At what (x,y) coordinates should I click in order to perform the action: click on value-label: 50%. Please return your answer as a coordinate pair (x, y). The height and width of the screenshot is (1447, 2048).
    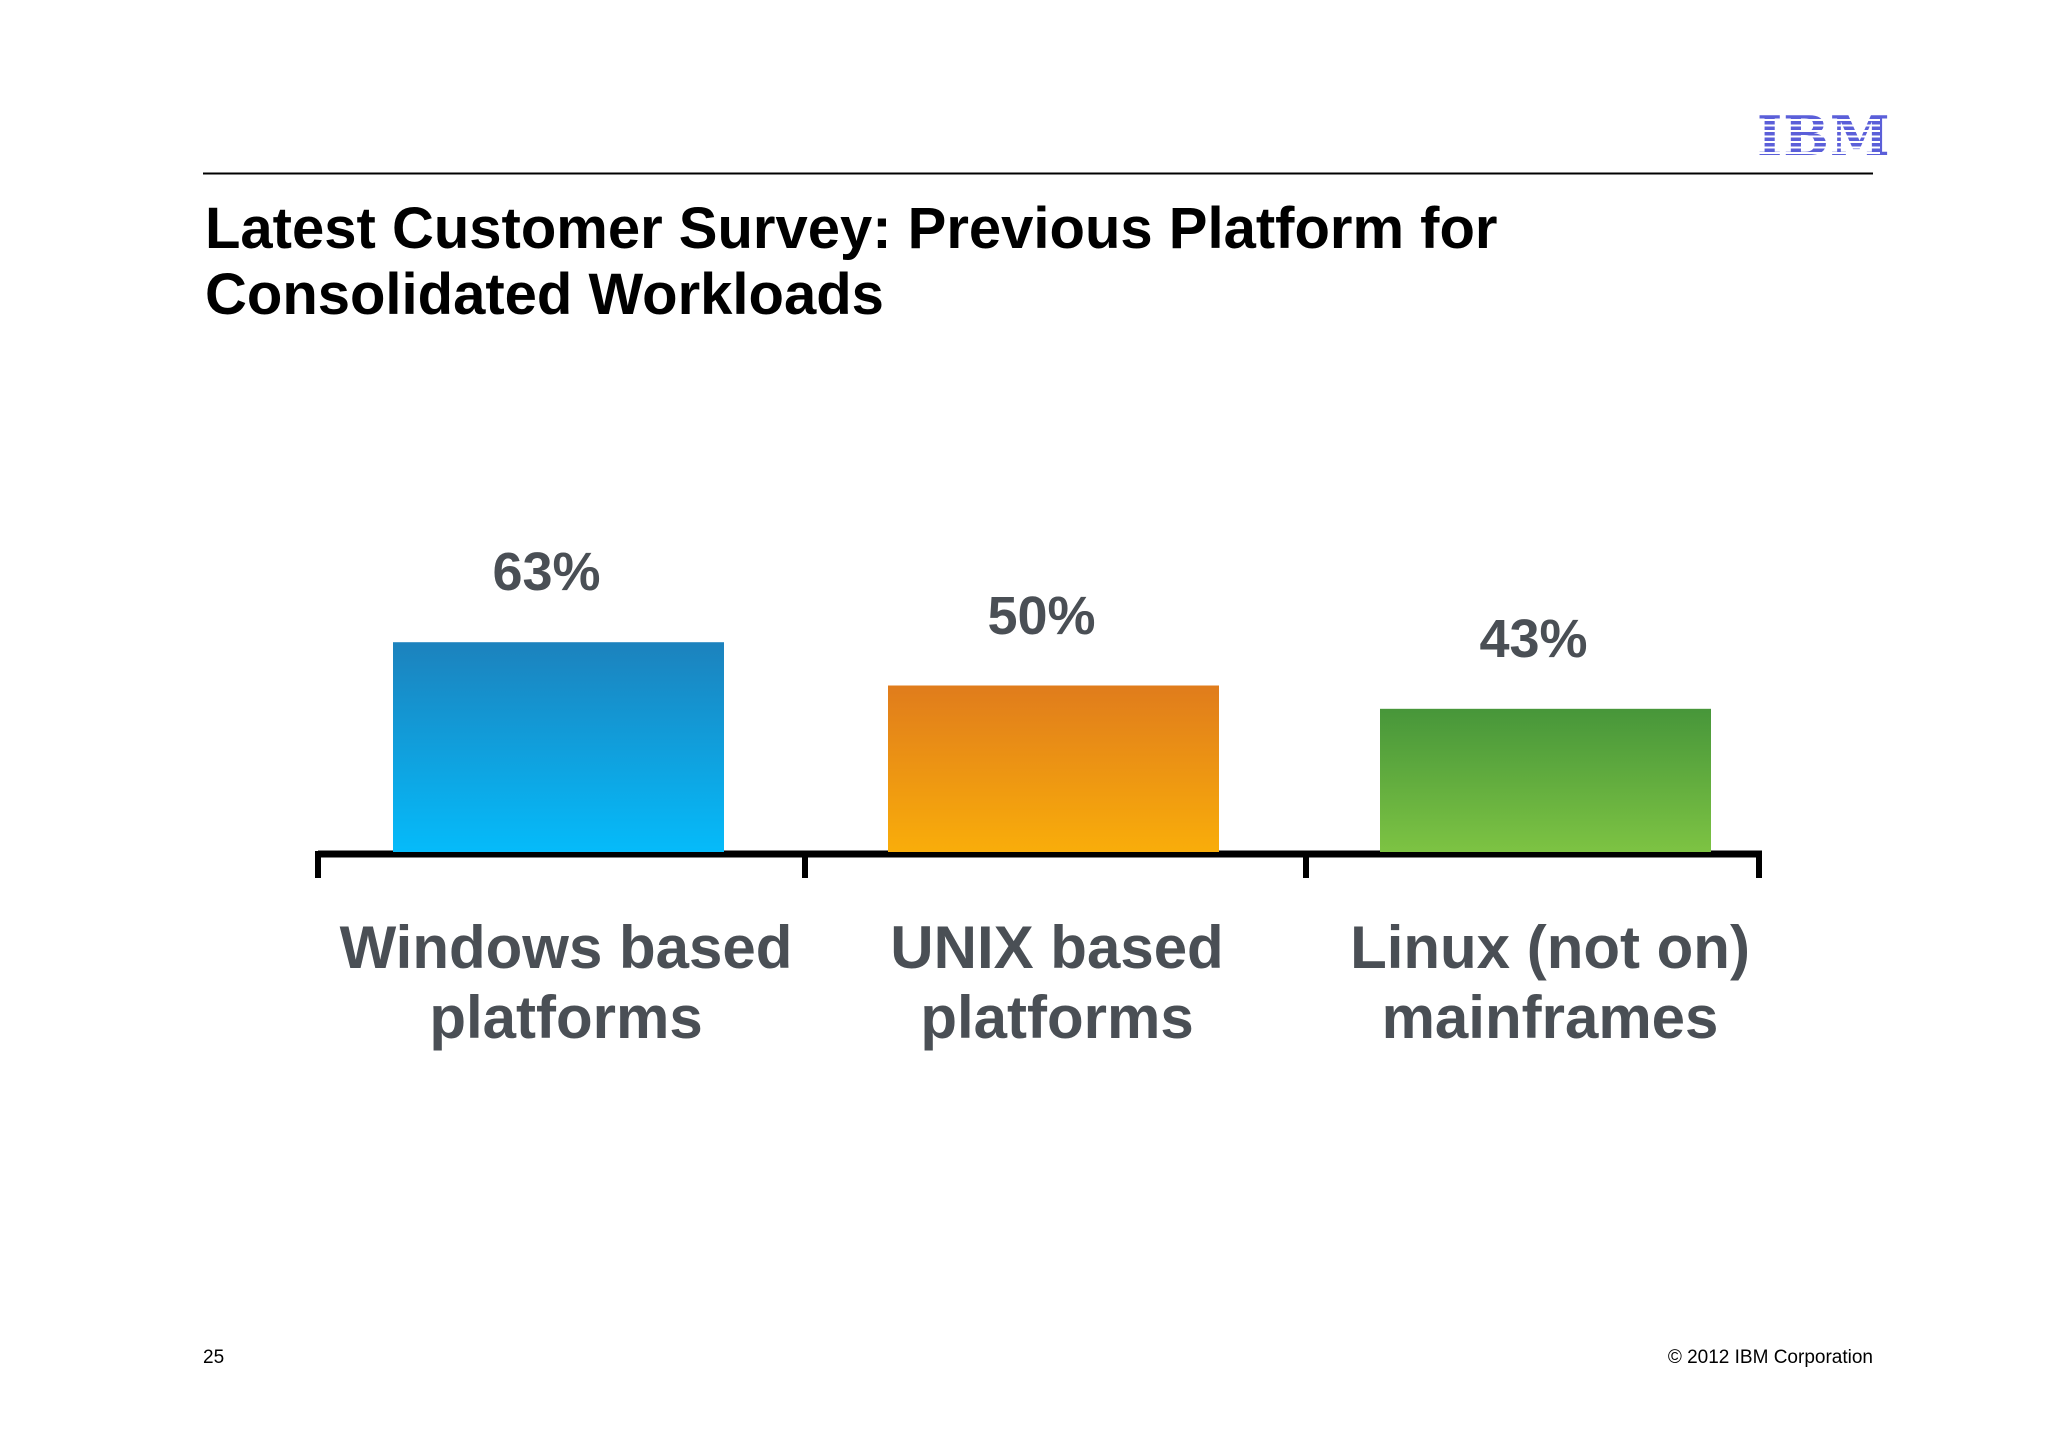
    Looking at the image, I should click on (1041, 615).